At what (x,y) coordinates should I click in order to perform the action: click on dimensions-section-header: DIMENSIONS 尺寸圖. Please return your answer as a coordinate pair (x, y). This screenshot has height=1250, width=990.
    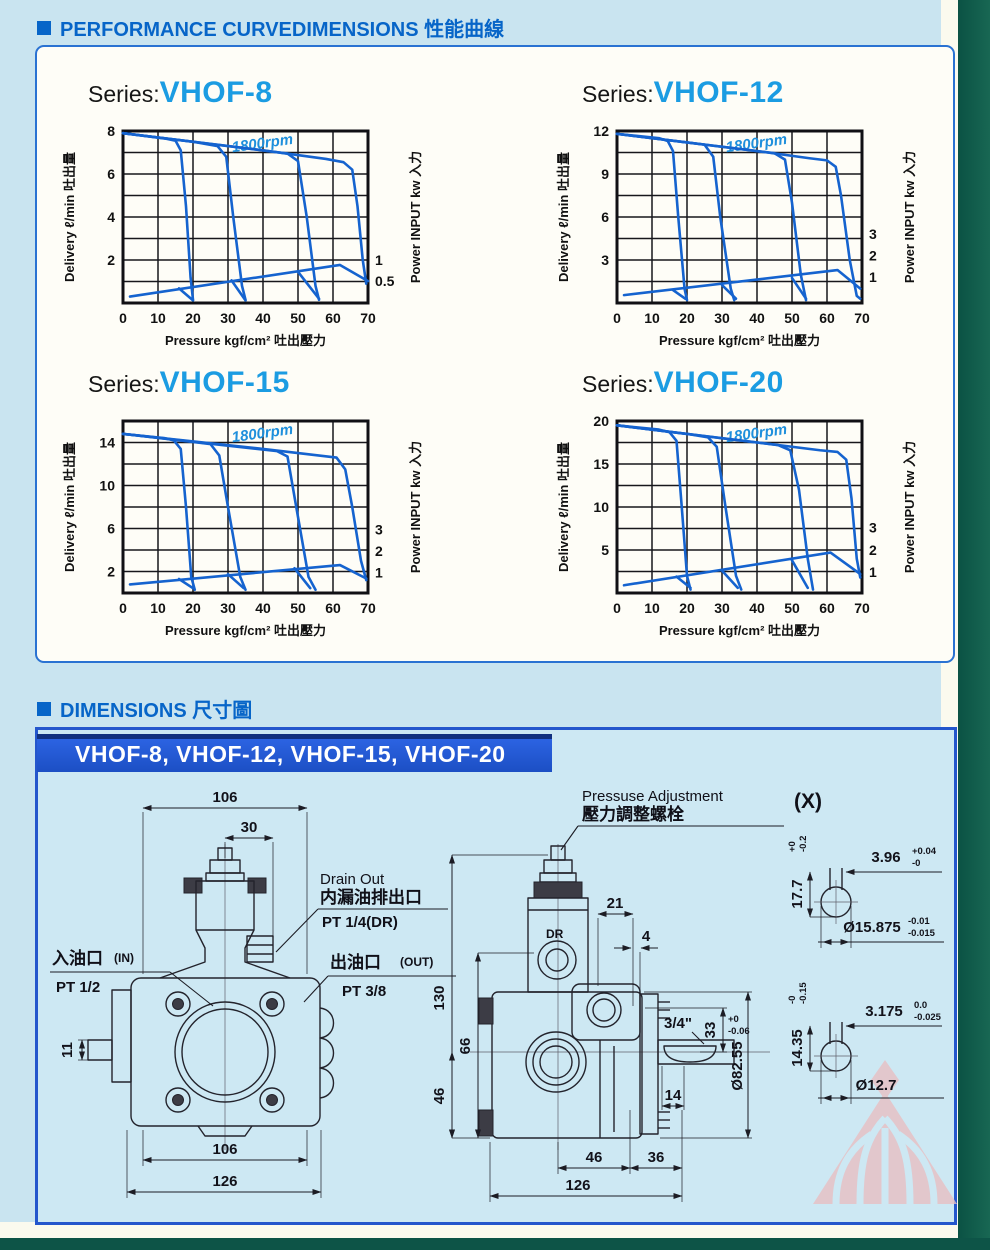
    Looking at the image, I should click on (144, 708).